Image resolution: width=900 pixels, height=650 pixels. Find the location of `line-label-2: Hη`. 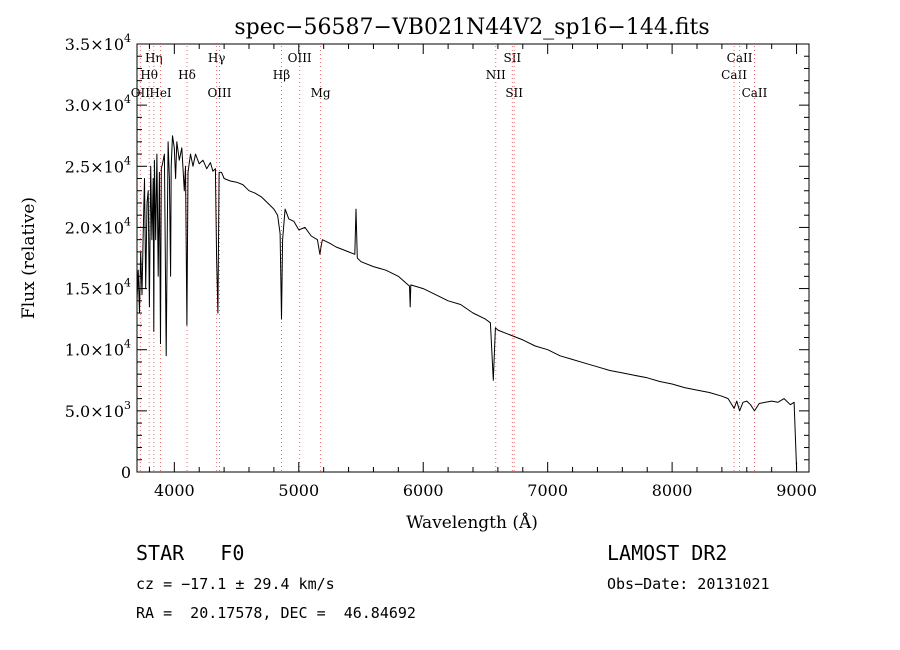

line-label-2: Hη is located at coordinates (154, 58).